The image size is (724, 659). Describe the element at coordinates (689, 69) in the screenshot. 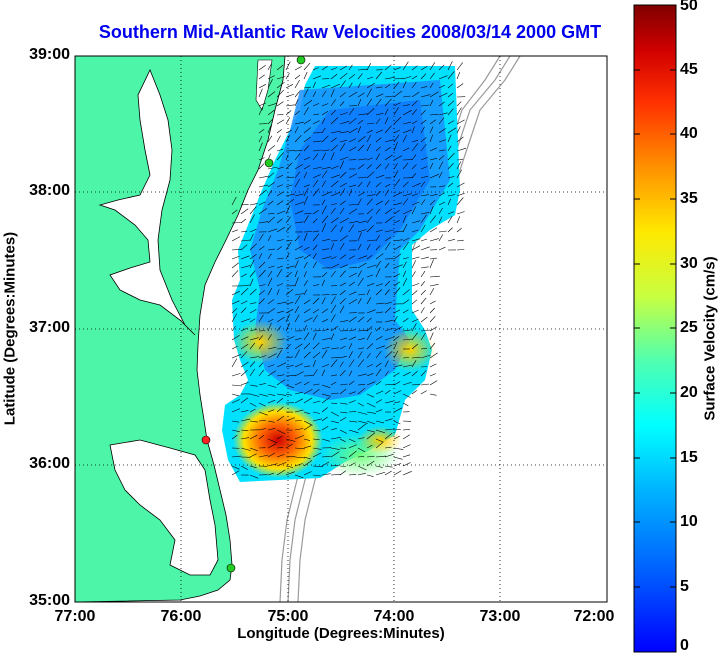

I see `colorbar-tick-label: 45` at that location.